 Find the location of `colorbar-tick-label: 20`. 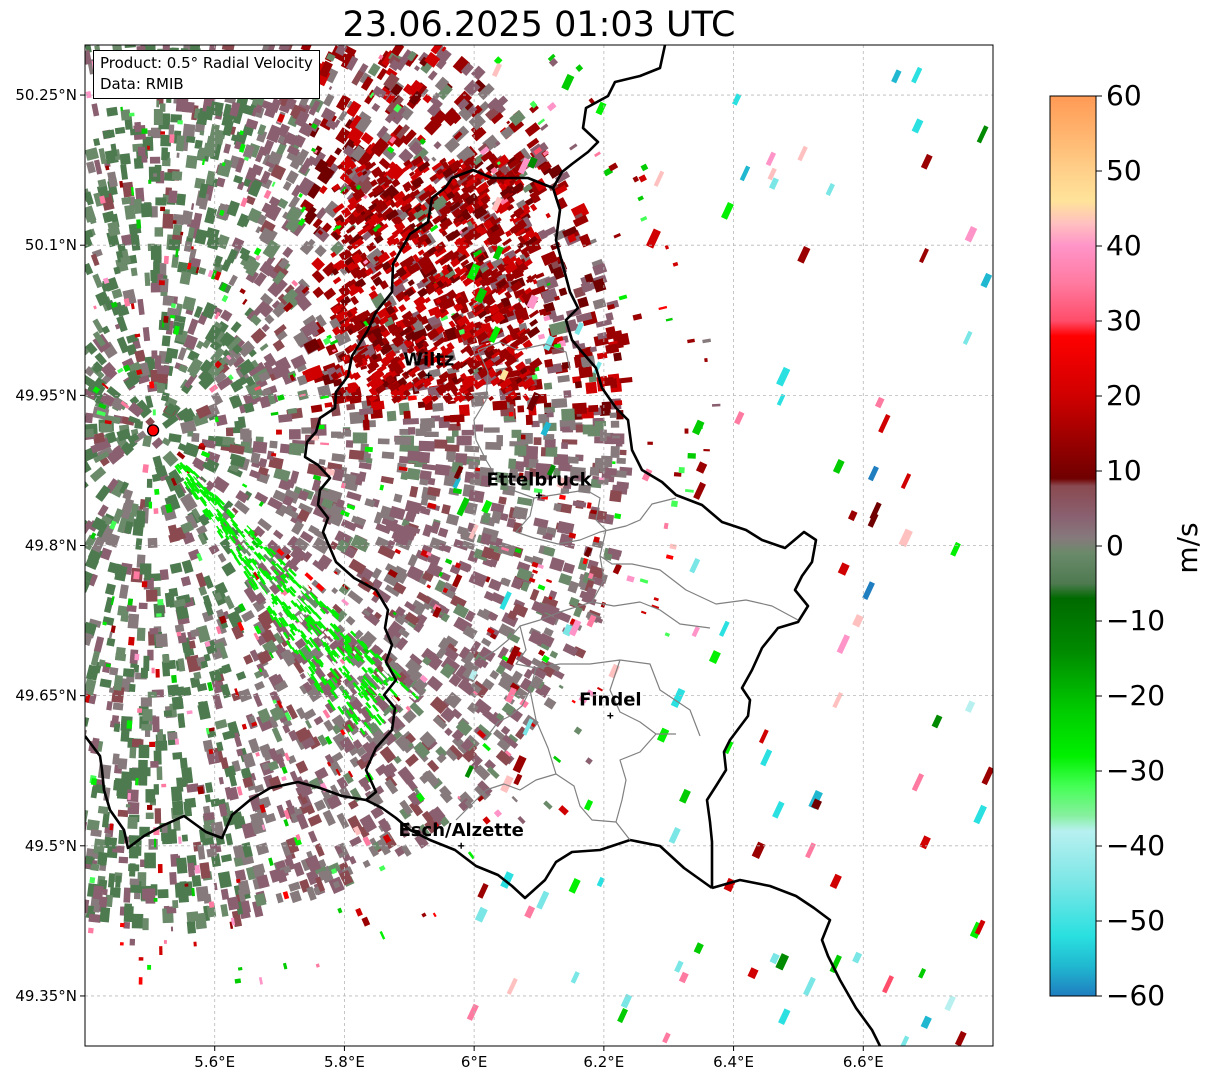

colorbar-tick-label: 20 is located at coordinates (1124, 395).